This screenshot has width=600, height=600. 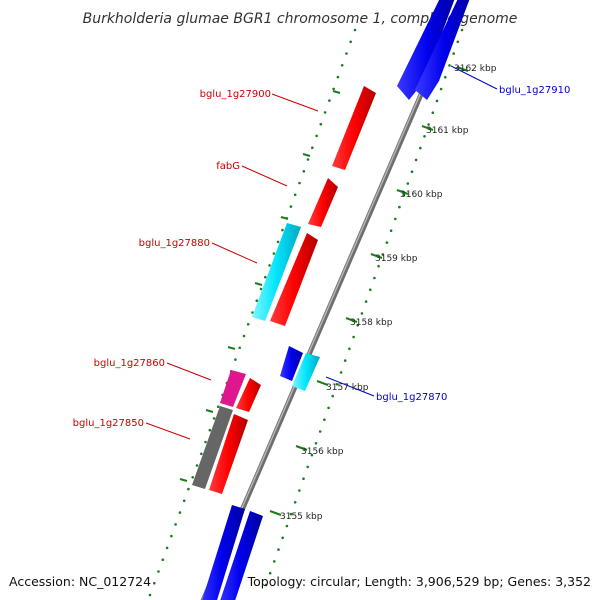 What do you see at coordinates (447, 131) in the screenshot?
I see `ruler-label: 3161 kbp` at bounding box center [447, 131].